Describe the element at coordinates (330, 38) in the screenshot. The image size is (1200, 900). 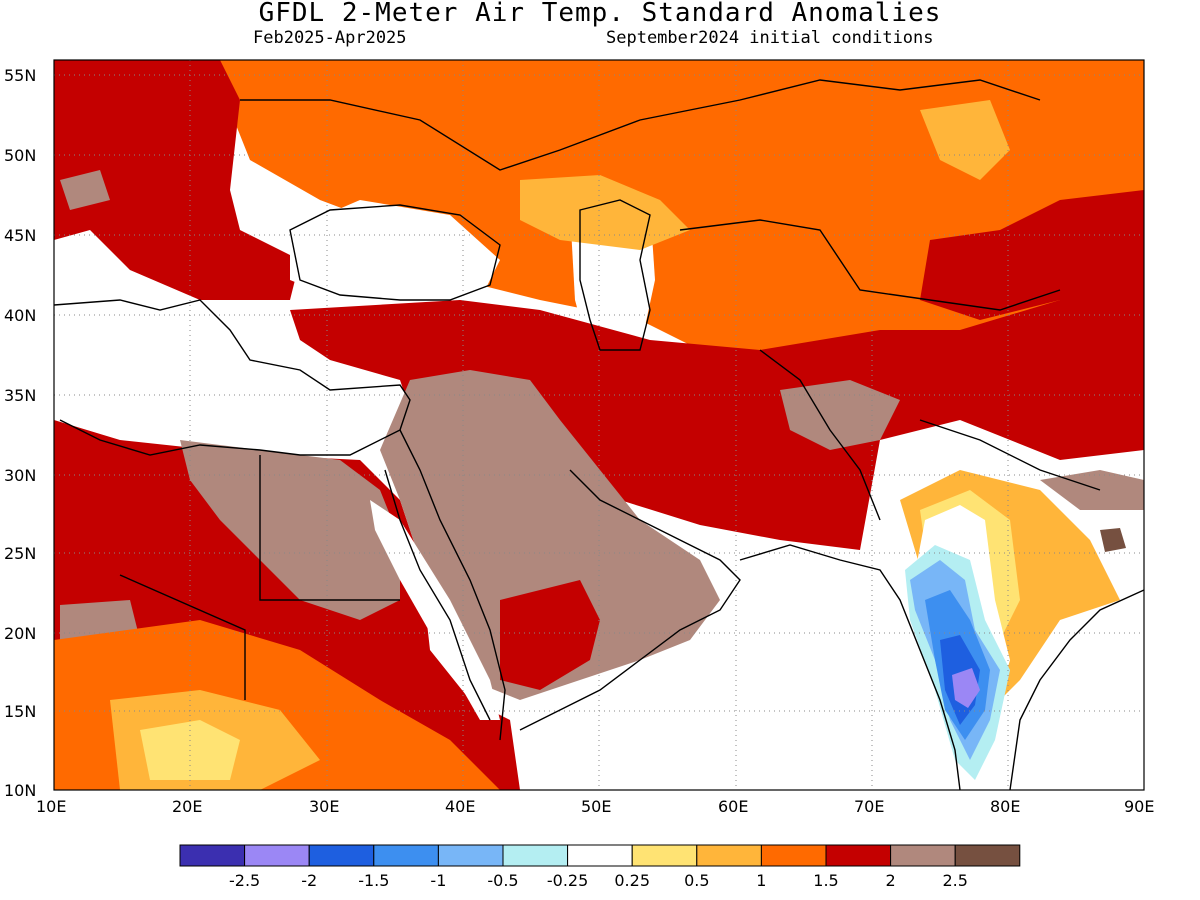
I see `period-label: Feb2025-Apr2025` at that location.